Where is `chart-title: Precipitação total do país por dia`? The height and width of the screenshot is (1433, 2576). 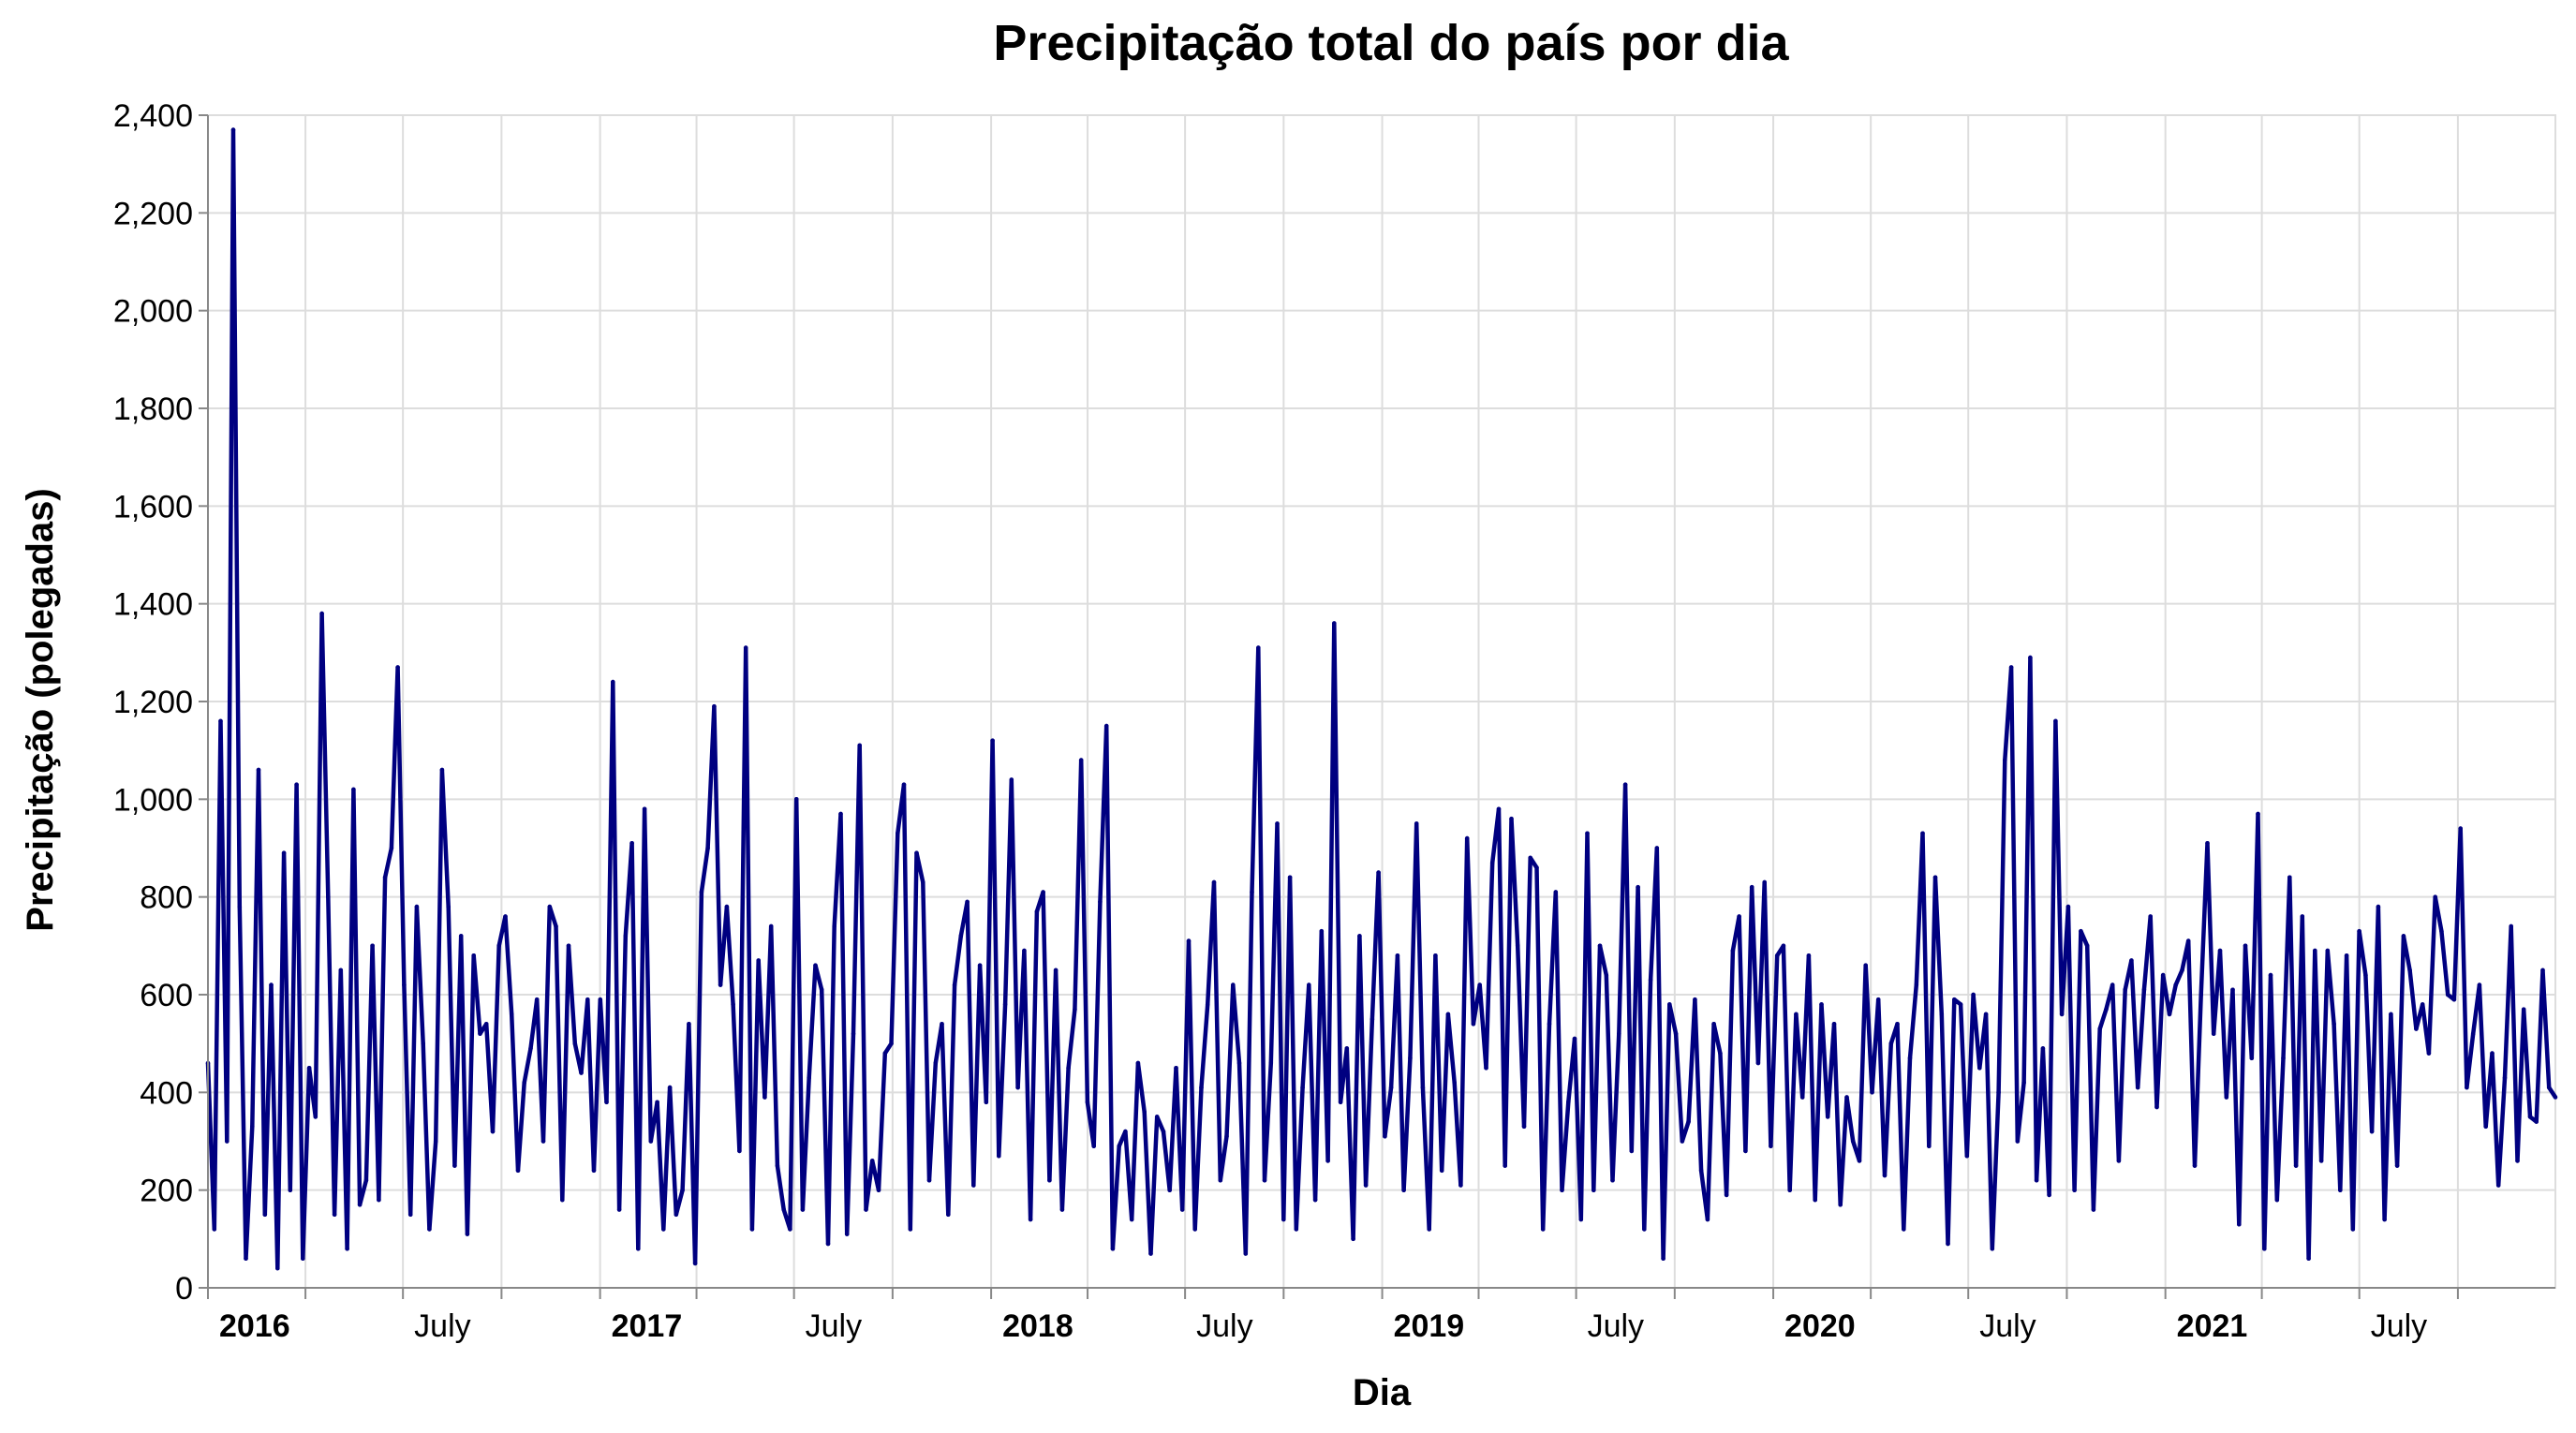
chart-title: Precipitação total do país por dia is located at coordinates (1391, 43).